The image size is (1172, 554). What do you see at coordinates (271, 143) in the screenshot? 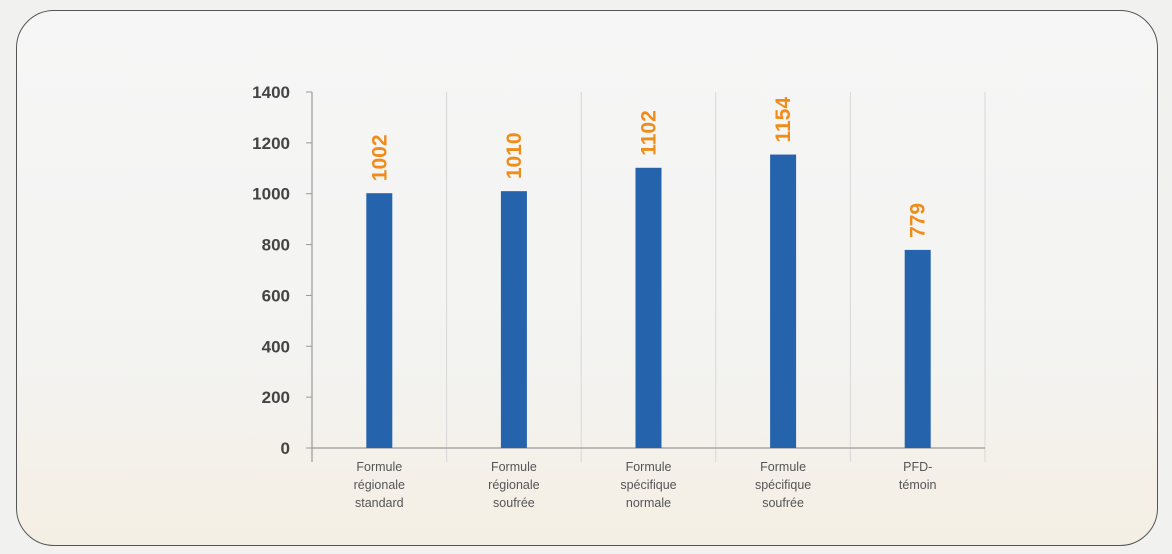
I see `y-tick-label: 1200` at bounding box center [271, 143].